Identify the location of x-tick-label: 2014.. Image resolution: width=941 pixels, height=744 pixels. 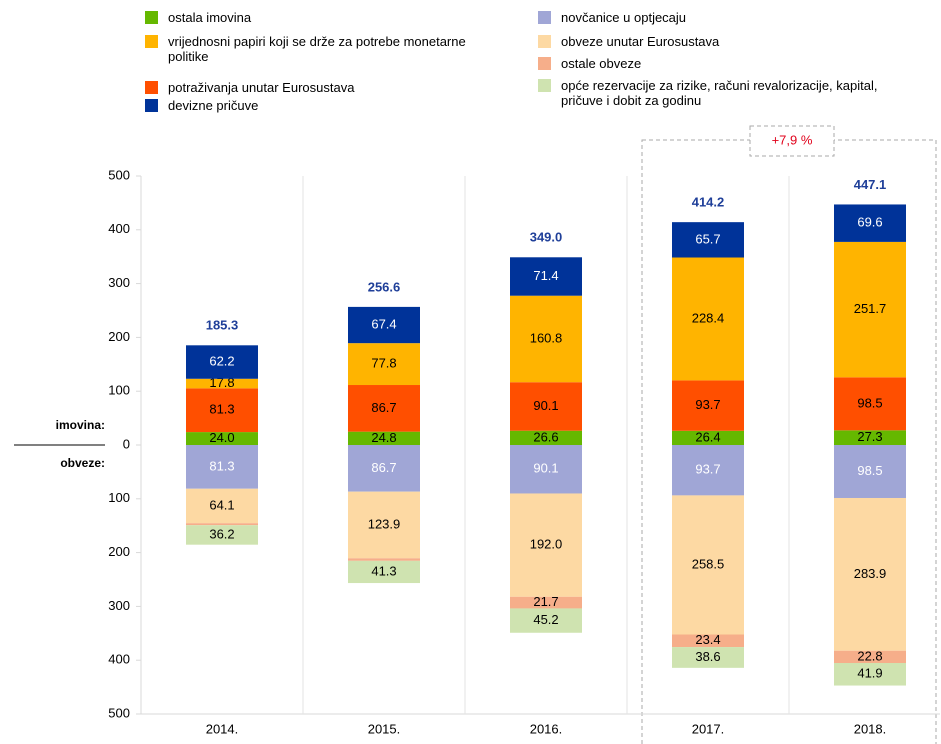
(222, 728).